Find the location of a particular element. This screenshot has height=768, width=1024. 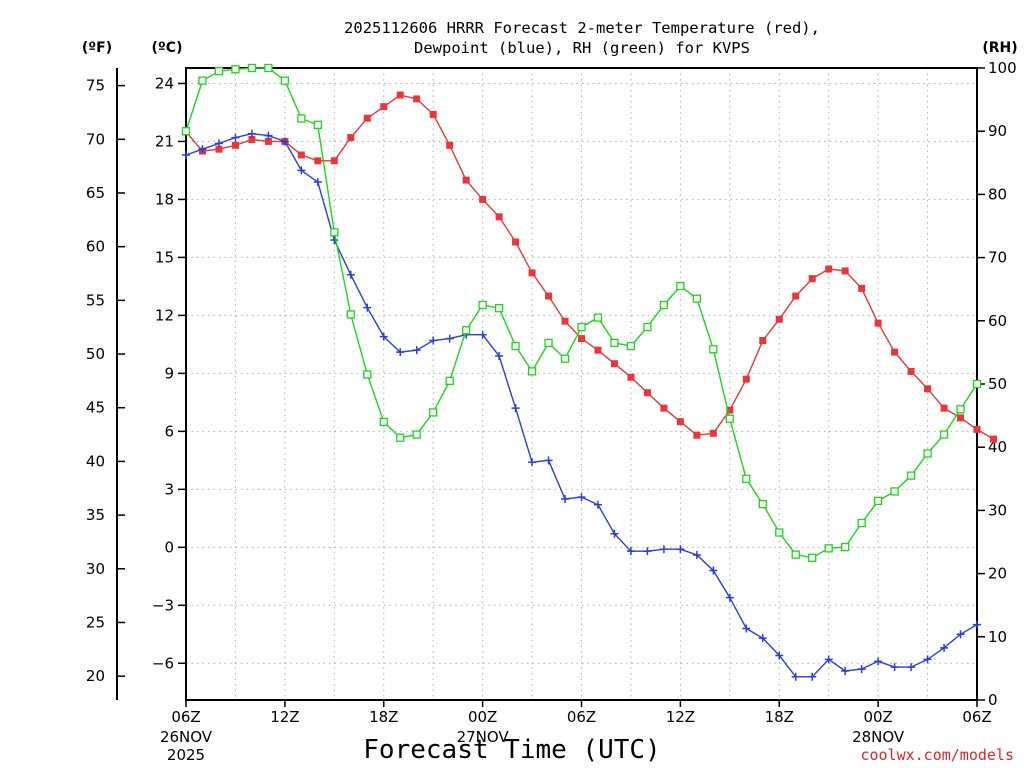

rh-tick-label: 20 is located at coordinates (997, 574).